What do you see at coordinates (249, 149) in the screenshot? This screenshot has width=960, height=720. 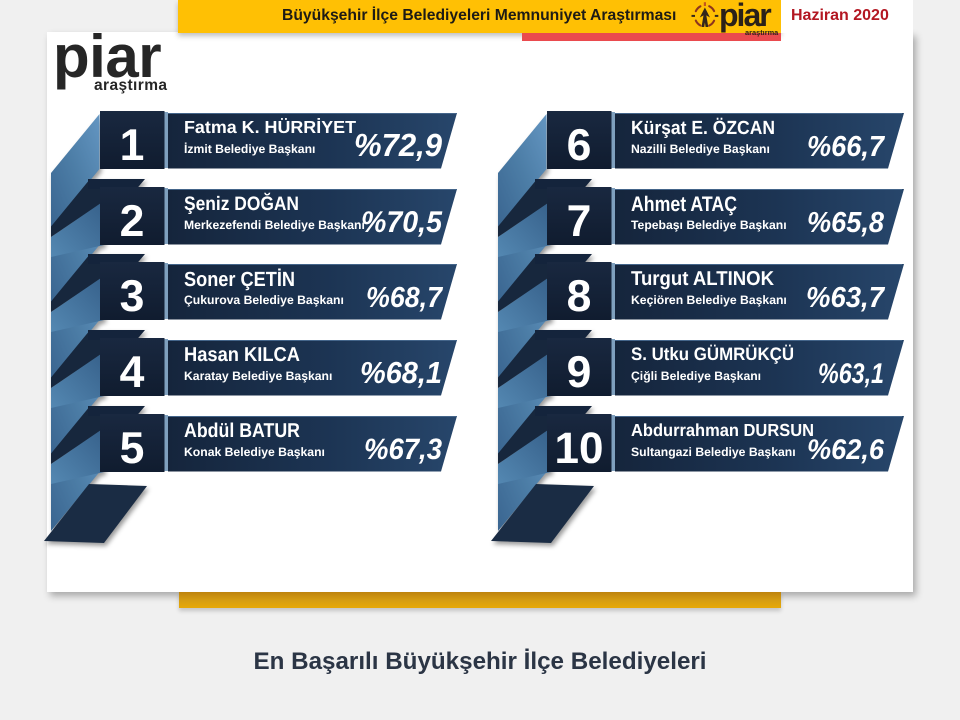 I see `svg-text: İzmit Belediye Başkanı` at bounding box center [249, 149].